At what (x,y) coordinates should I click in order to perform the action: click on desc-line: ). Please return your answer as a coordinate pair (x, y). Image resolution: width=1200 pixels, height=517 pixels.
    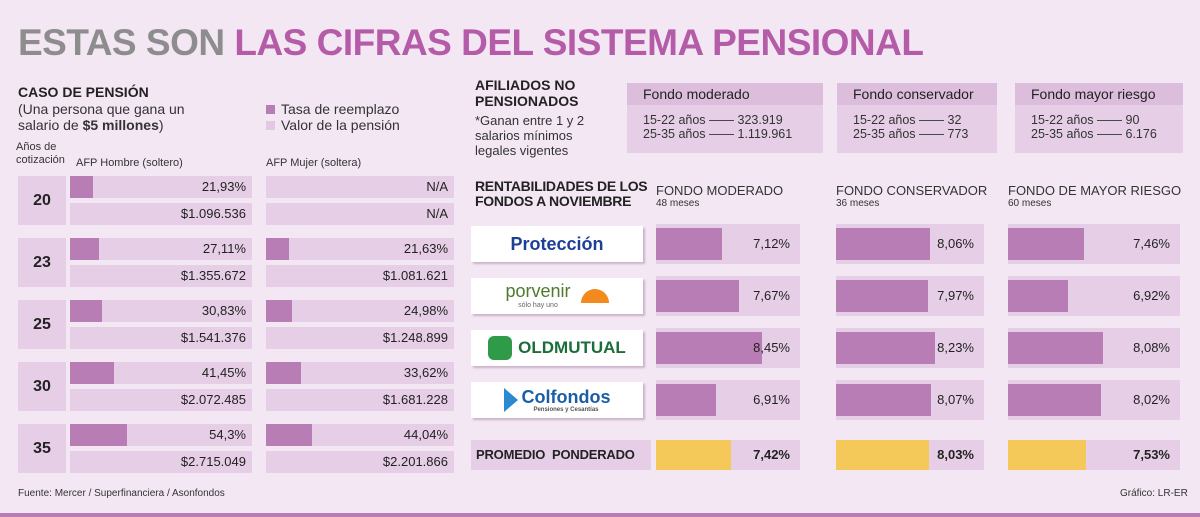
    Looking at the image, I should click on (161, 125).